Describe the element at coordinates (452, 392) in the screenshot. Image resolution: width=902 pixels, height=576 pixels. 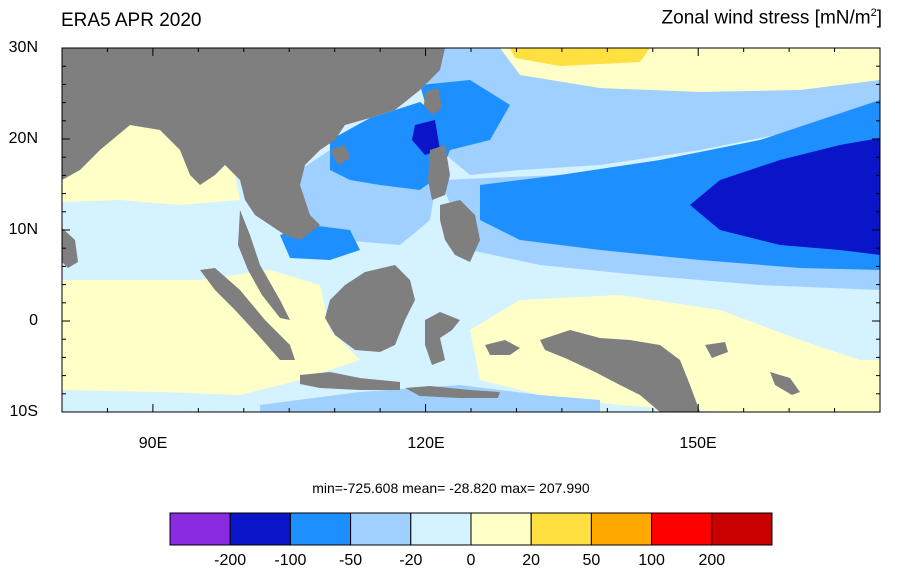
I see `lesser-sunda-islands` at that location.